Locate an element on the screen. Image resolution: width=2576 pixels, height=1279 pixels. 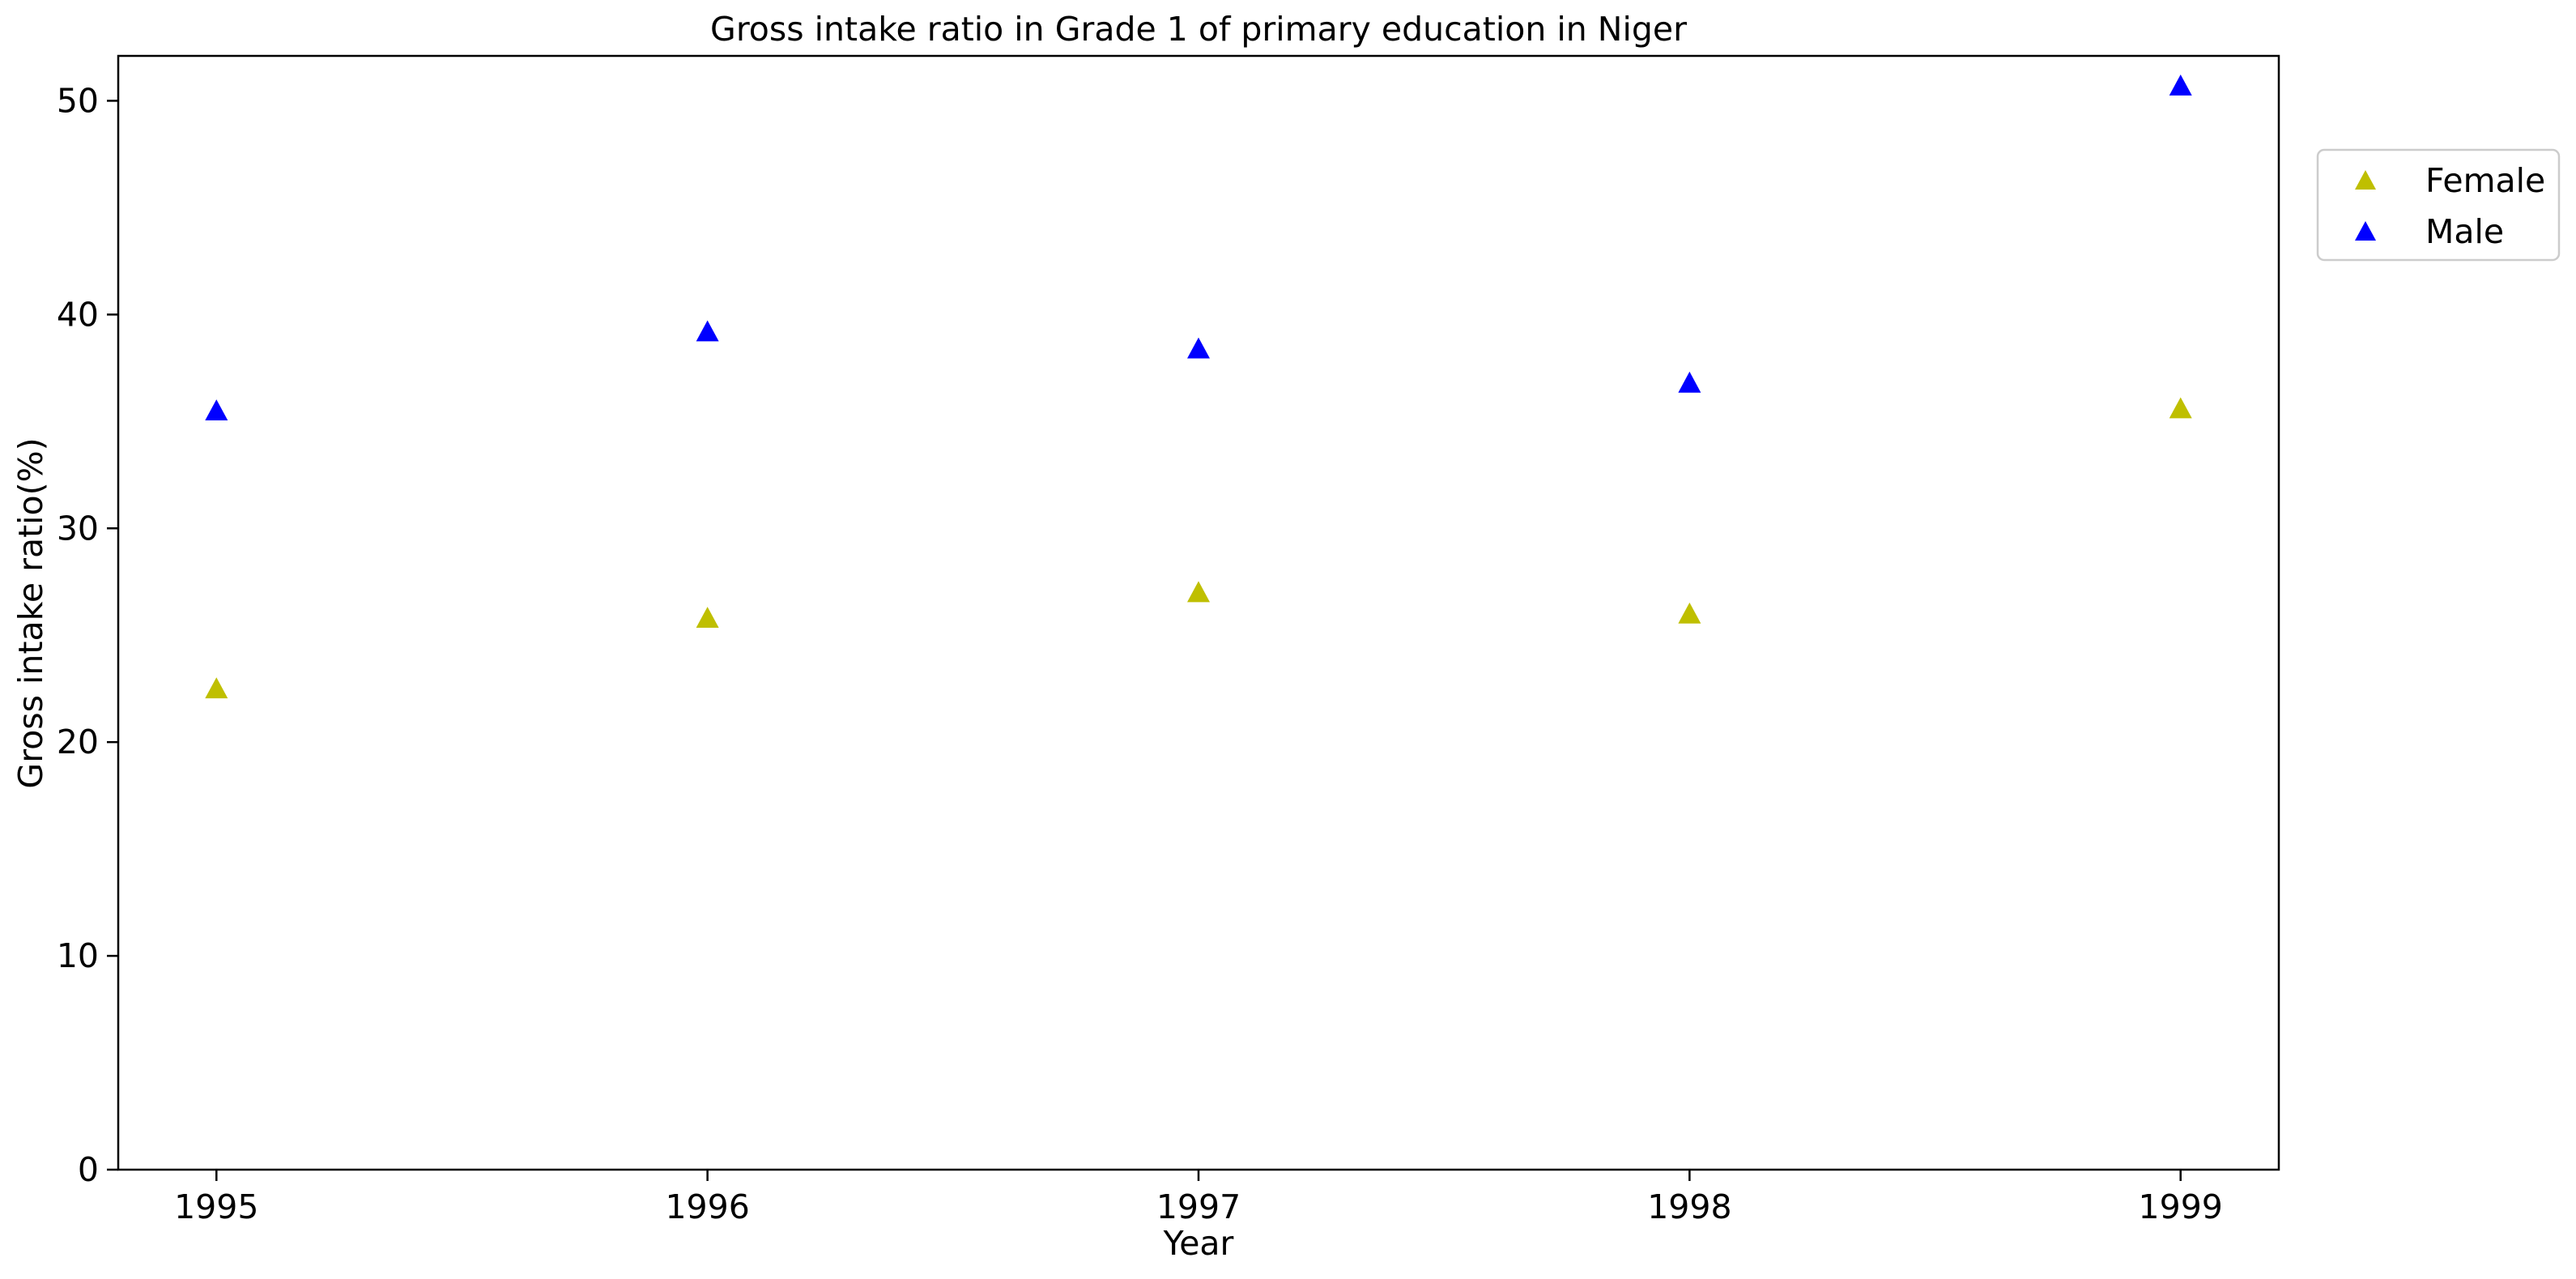
x-tick-label: 1995 is located at coordinates (216, 1206).